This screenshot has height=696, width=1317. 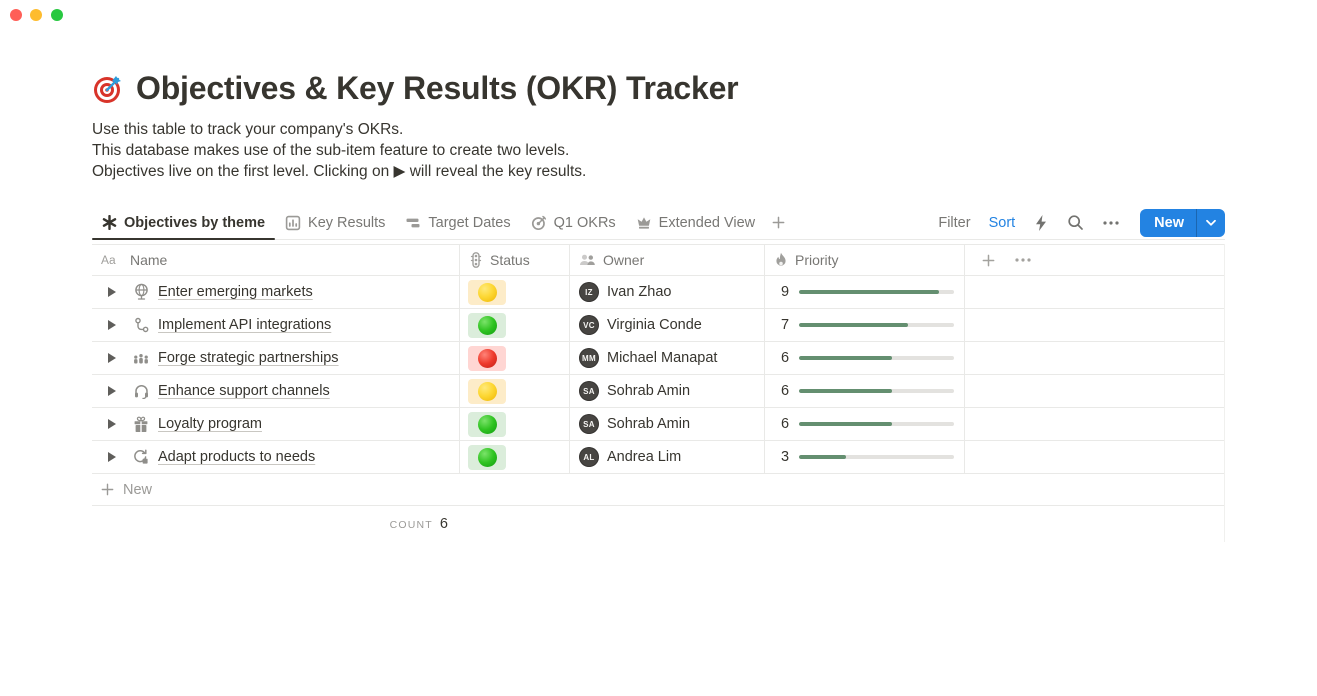 What do you see at coordinates (842, 524) in the screenshot?
I see `calc-row-spacer` at bounding box center [842, 524].